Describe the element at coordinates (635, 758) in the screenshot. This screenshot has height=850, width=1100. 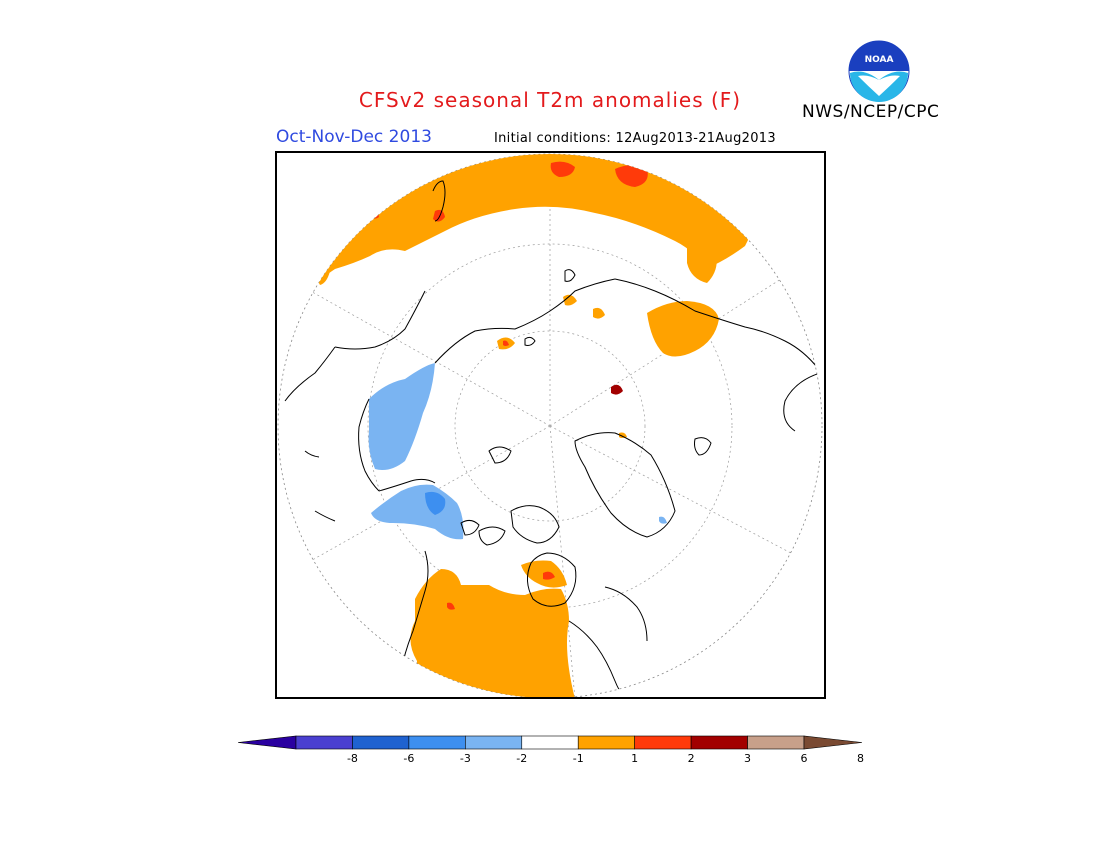
I see `colorbar-tick-label: 1` at that location.